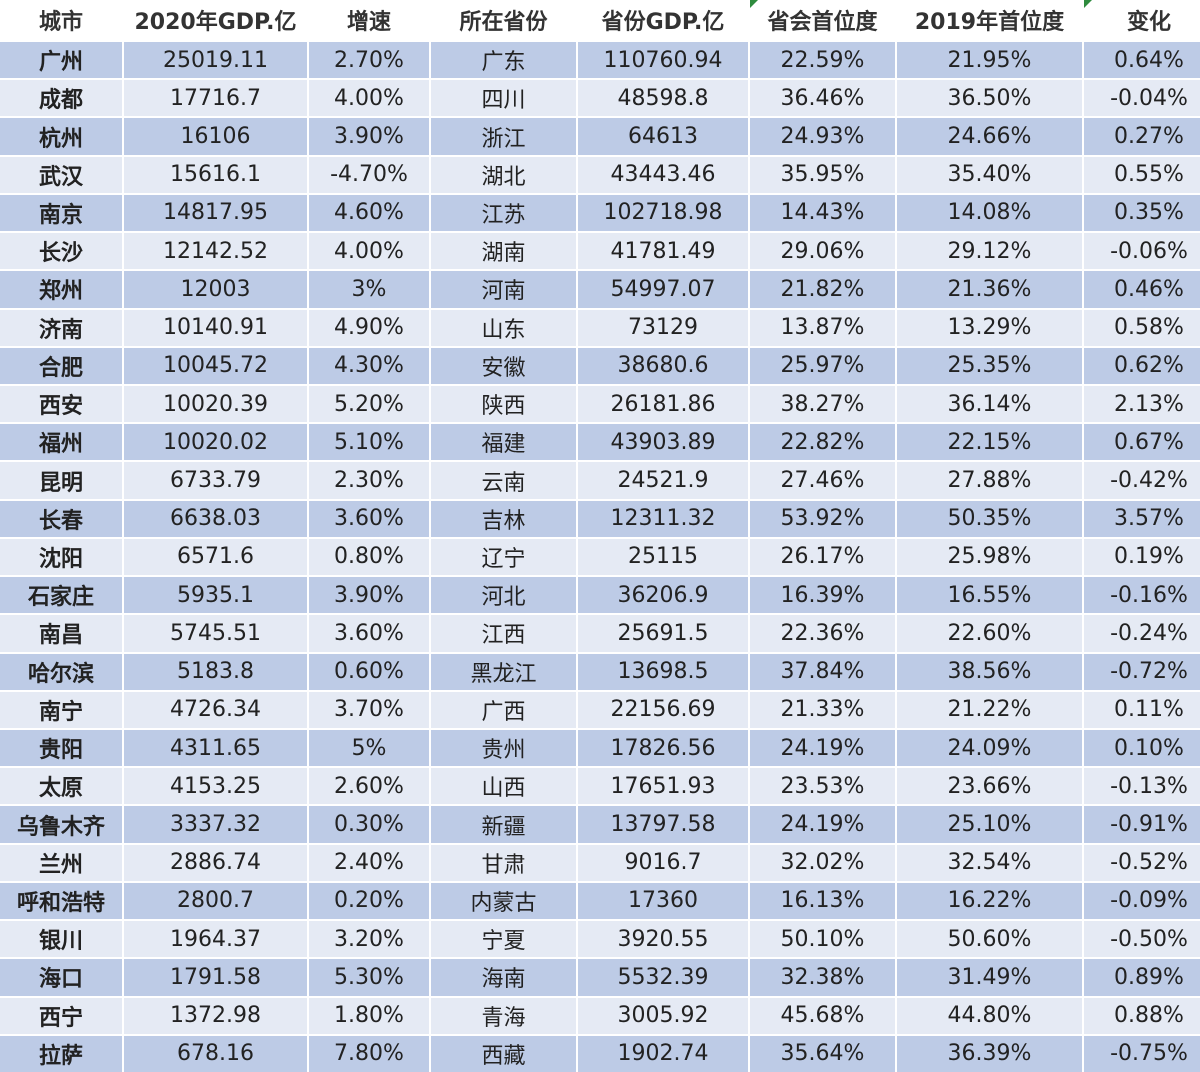 Image resolution: width=1200 pixels, height=1072 pixels. What do you see at coordinates (503, 60) in the screenshot?
I see `table-cell: 广东` at bounding box center [503, 60].